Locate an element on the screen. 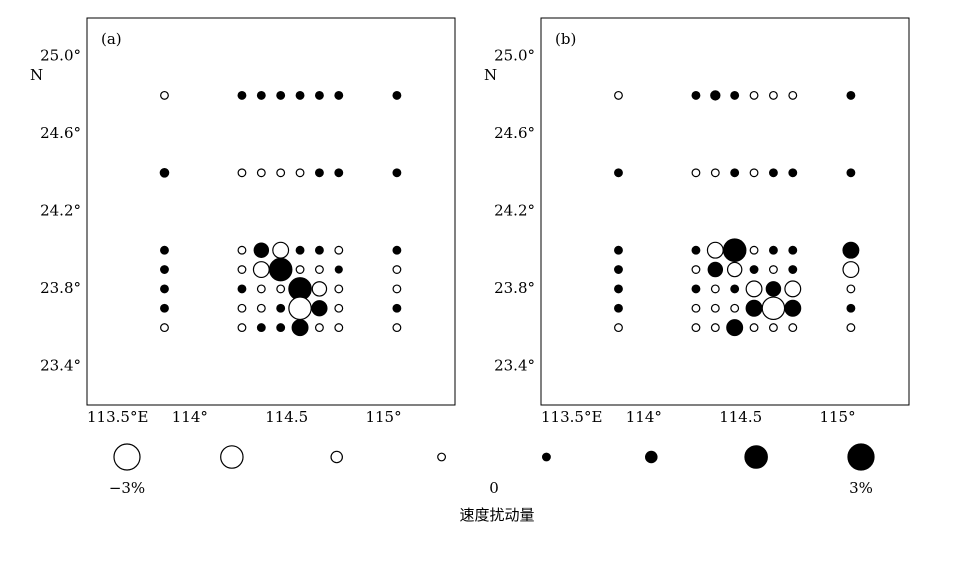 Image resolution: width=970 pixels, height=568 pixels. y-axis-label: N is located at coordinates (36, 75).